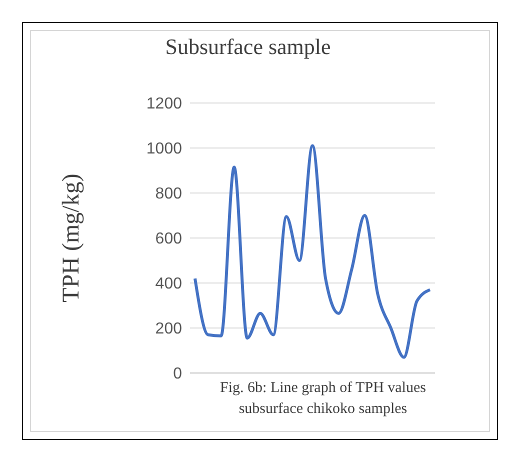 This screenshot has width=511, height=466. What do you see at coordinates (164, 149) in the screenshot?
I see `y-tick-label: 1000` at bounding box center [164, 149].